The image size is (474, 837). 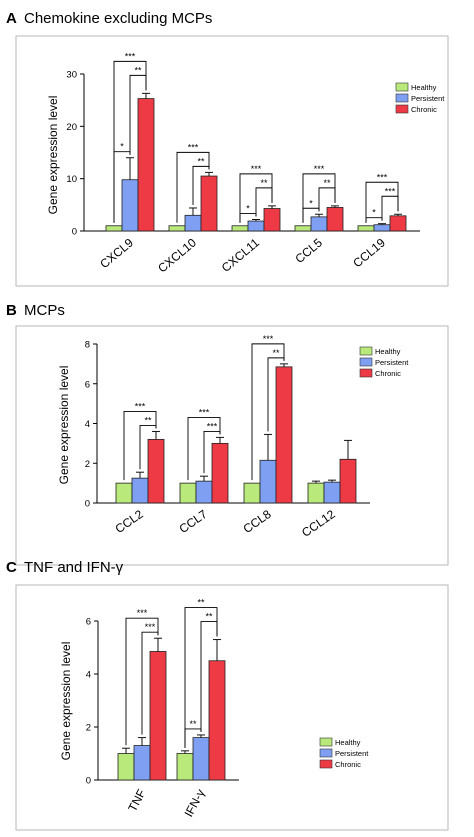 What do you see at coordinates (71, 179) in the screenshot?
I see `y-tick-label: 10` at bounding box center [71, 179].